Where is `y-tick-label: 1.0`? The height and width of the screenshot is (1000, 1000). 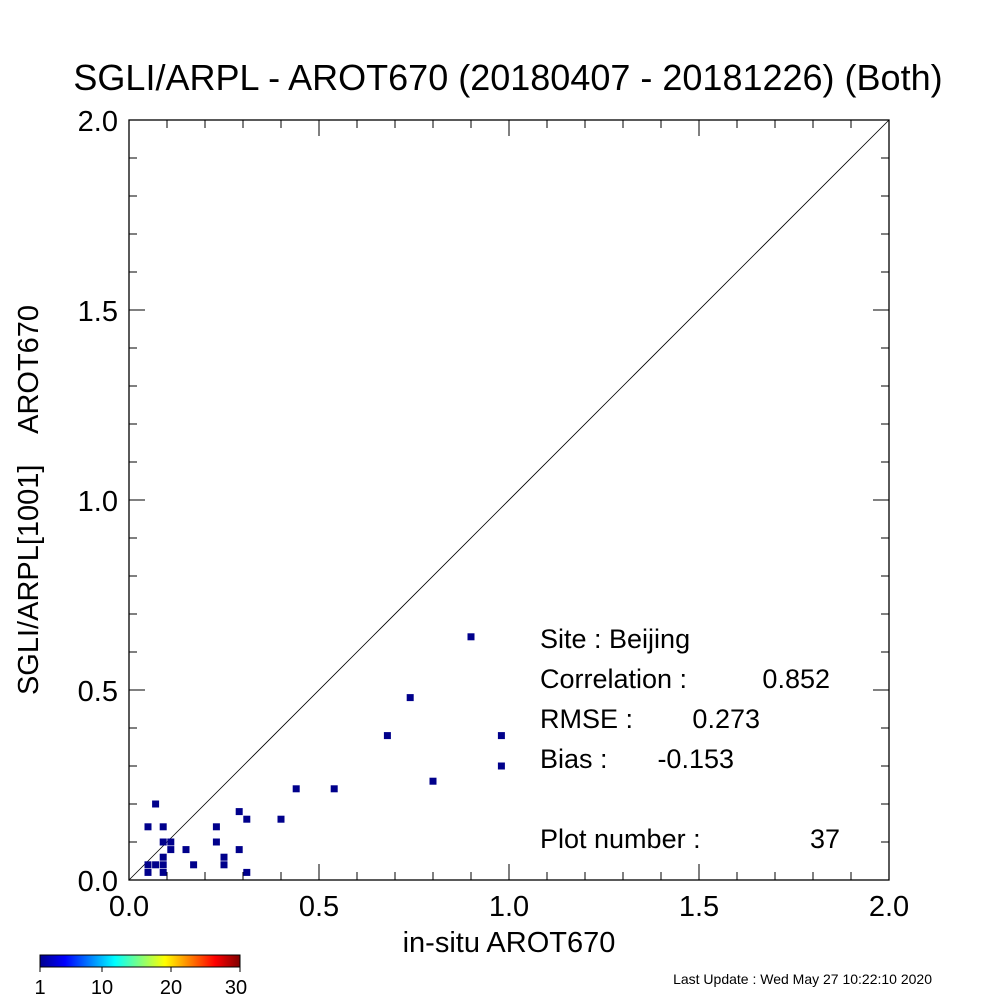
y-tick-label: 1.0 is located at coordinates (98, 502).